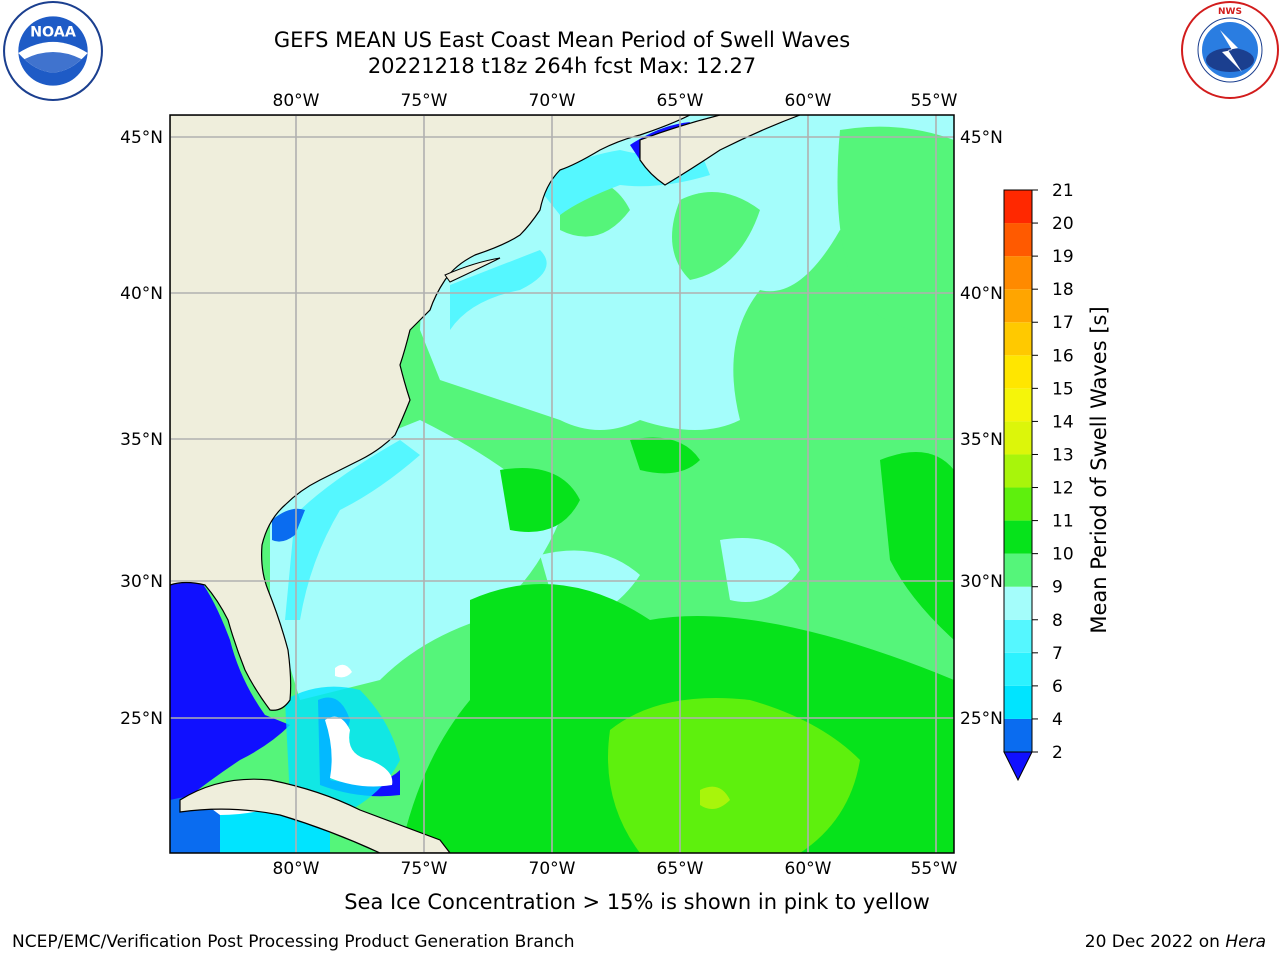 The image size is (1280, 960). Describe the element at coordinates (230, 692) in the screenshot. I see `field-gulf-deep` at that location.